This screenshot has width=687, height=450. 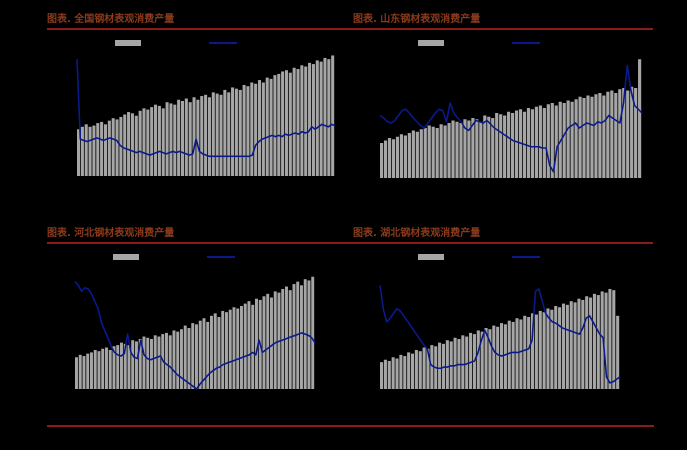 What do you see at coordinates (350, 426) in the screenshot?
I see `bottom-rule` at bounding box center [350, 426].